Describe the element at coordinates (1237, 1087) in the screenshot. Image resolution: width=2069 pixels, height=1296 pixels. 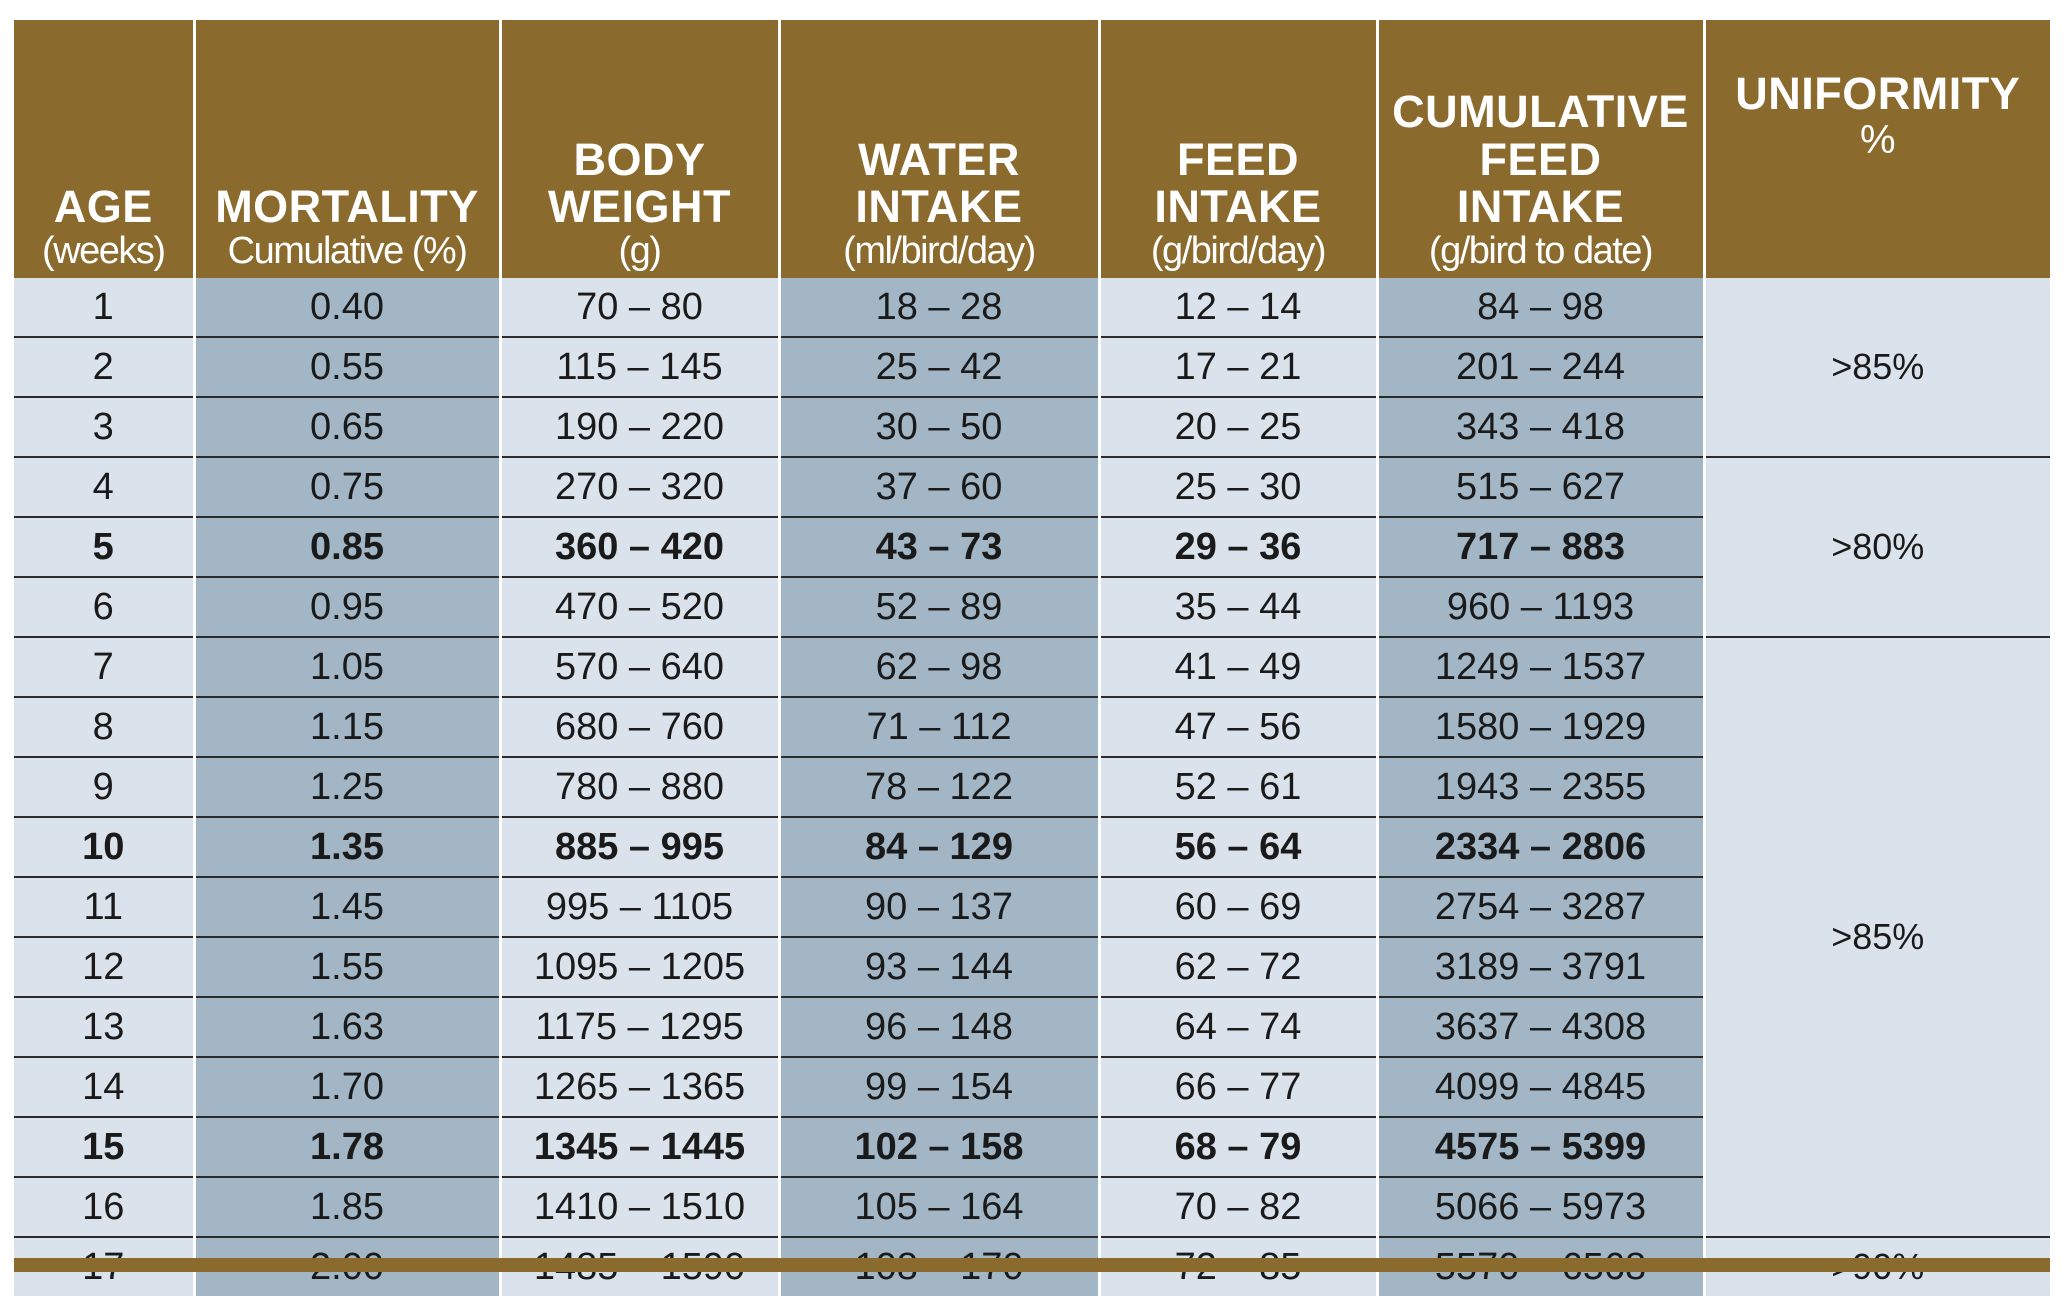
I see `feed-intake-cell: 66 – 77` at that location.